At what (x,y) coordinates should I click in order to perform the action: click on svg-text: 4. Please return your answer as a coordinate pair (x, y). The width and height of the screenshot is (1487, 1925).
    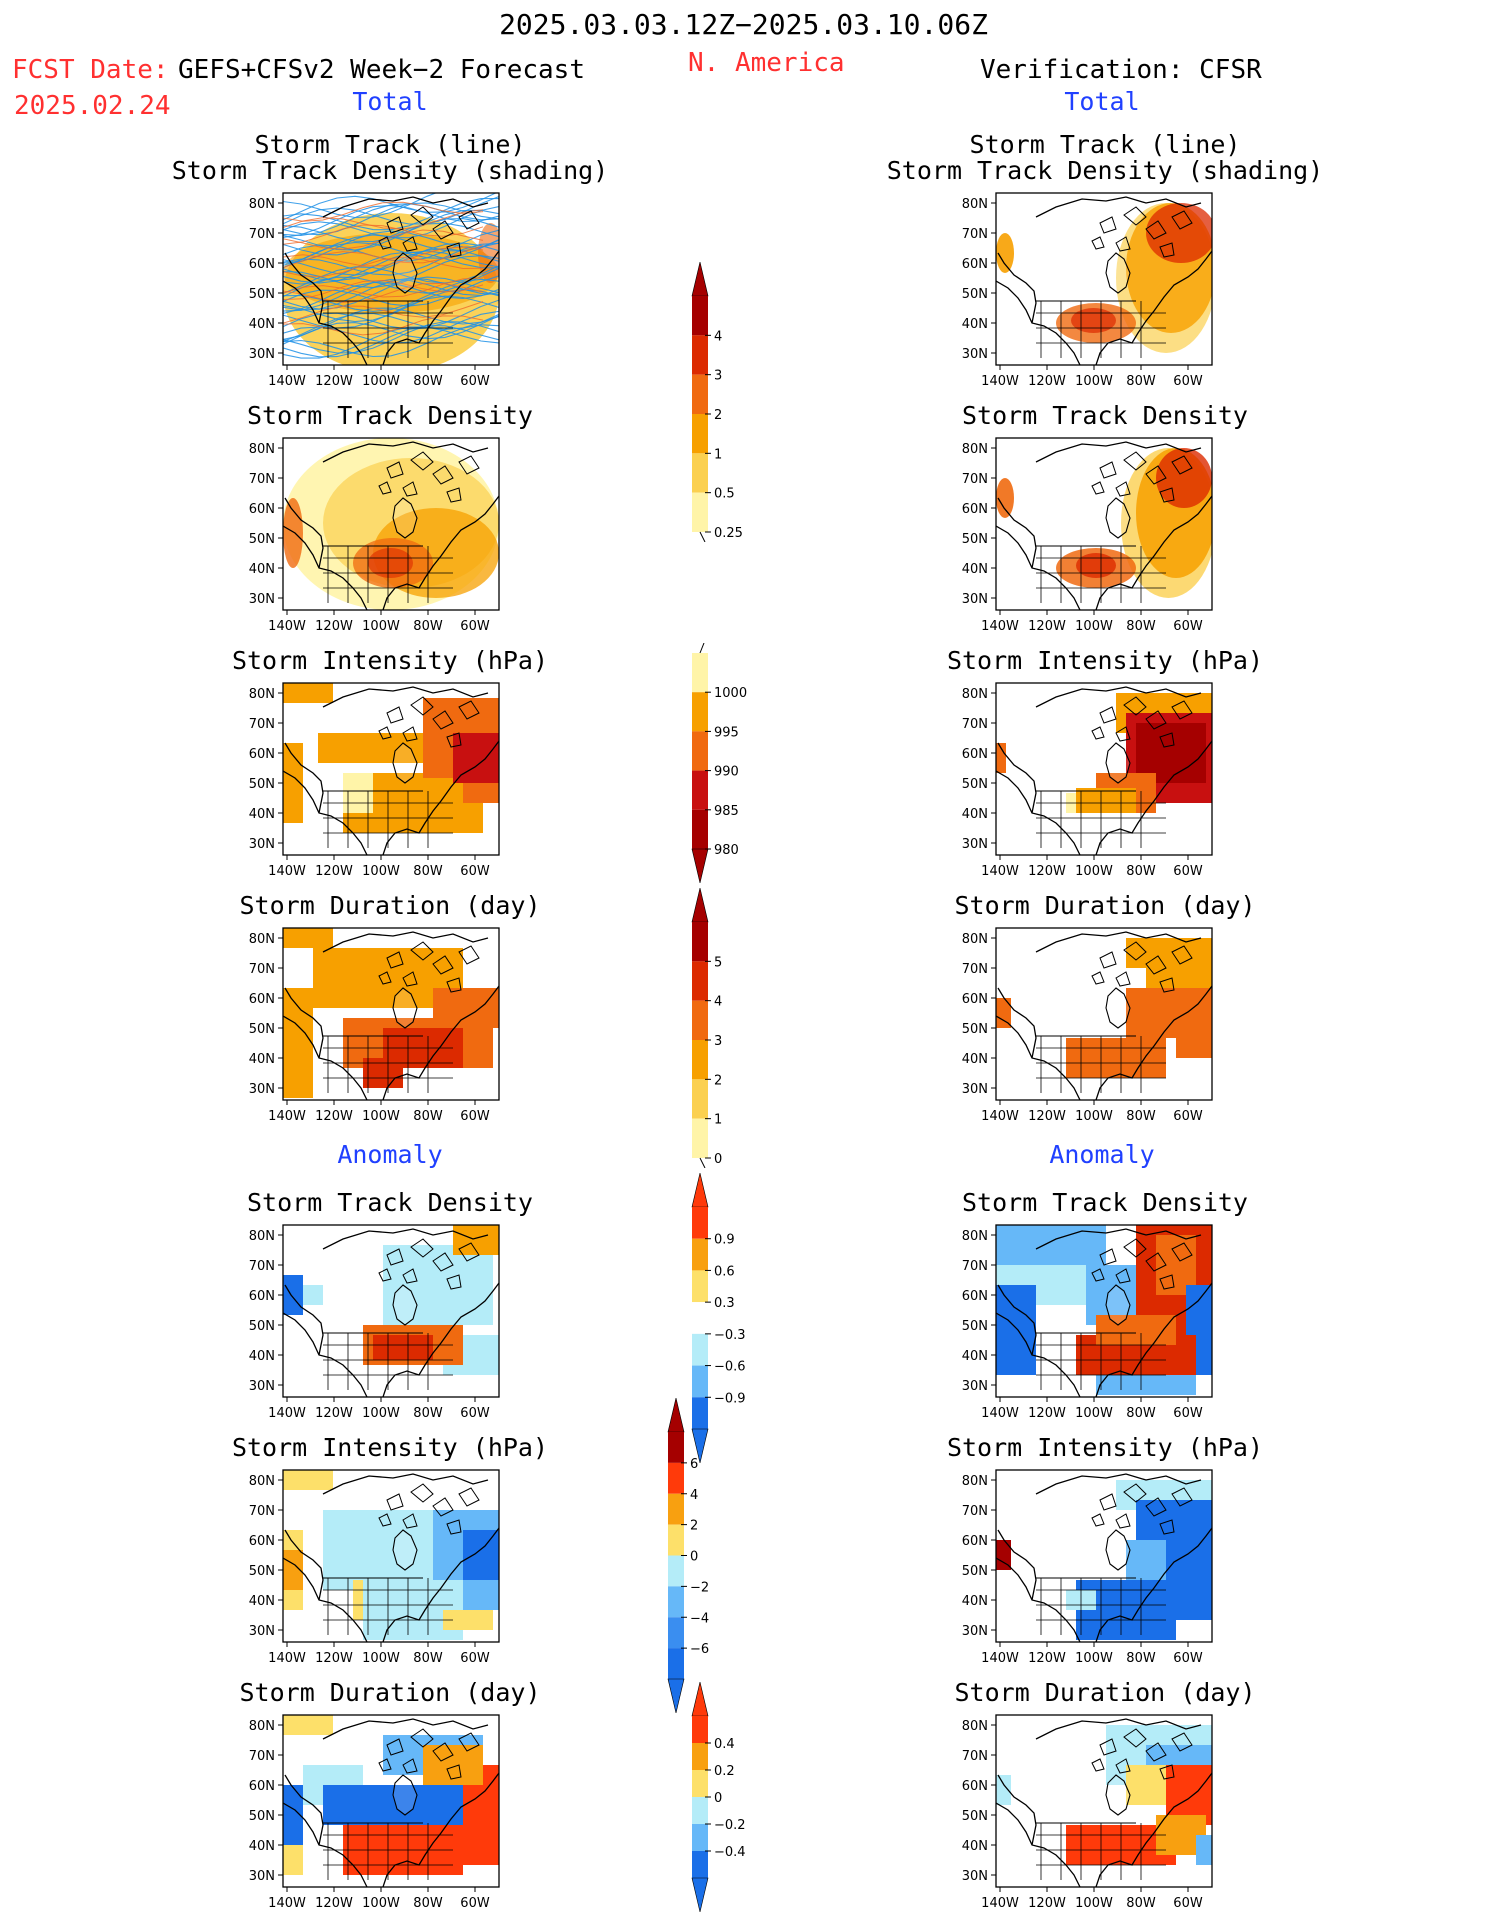
    Looking at the image, I should click on (694, 1495).